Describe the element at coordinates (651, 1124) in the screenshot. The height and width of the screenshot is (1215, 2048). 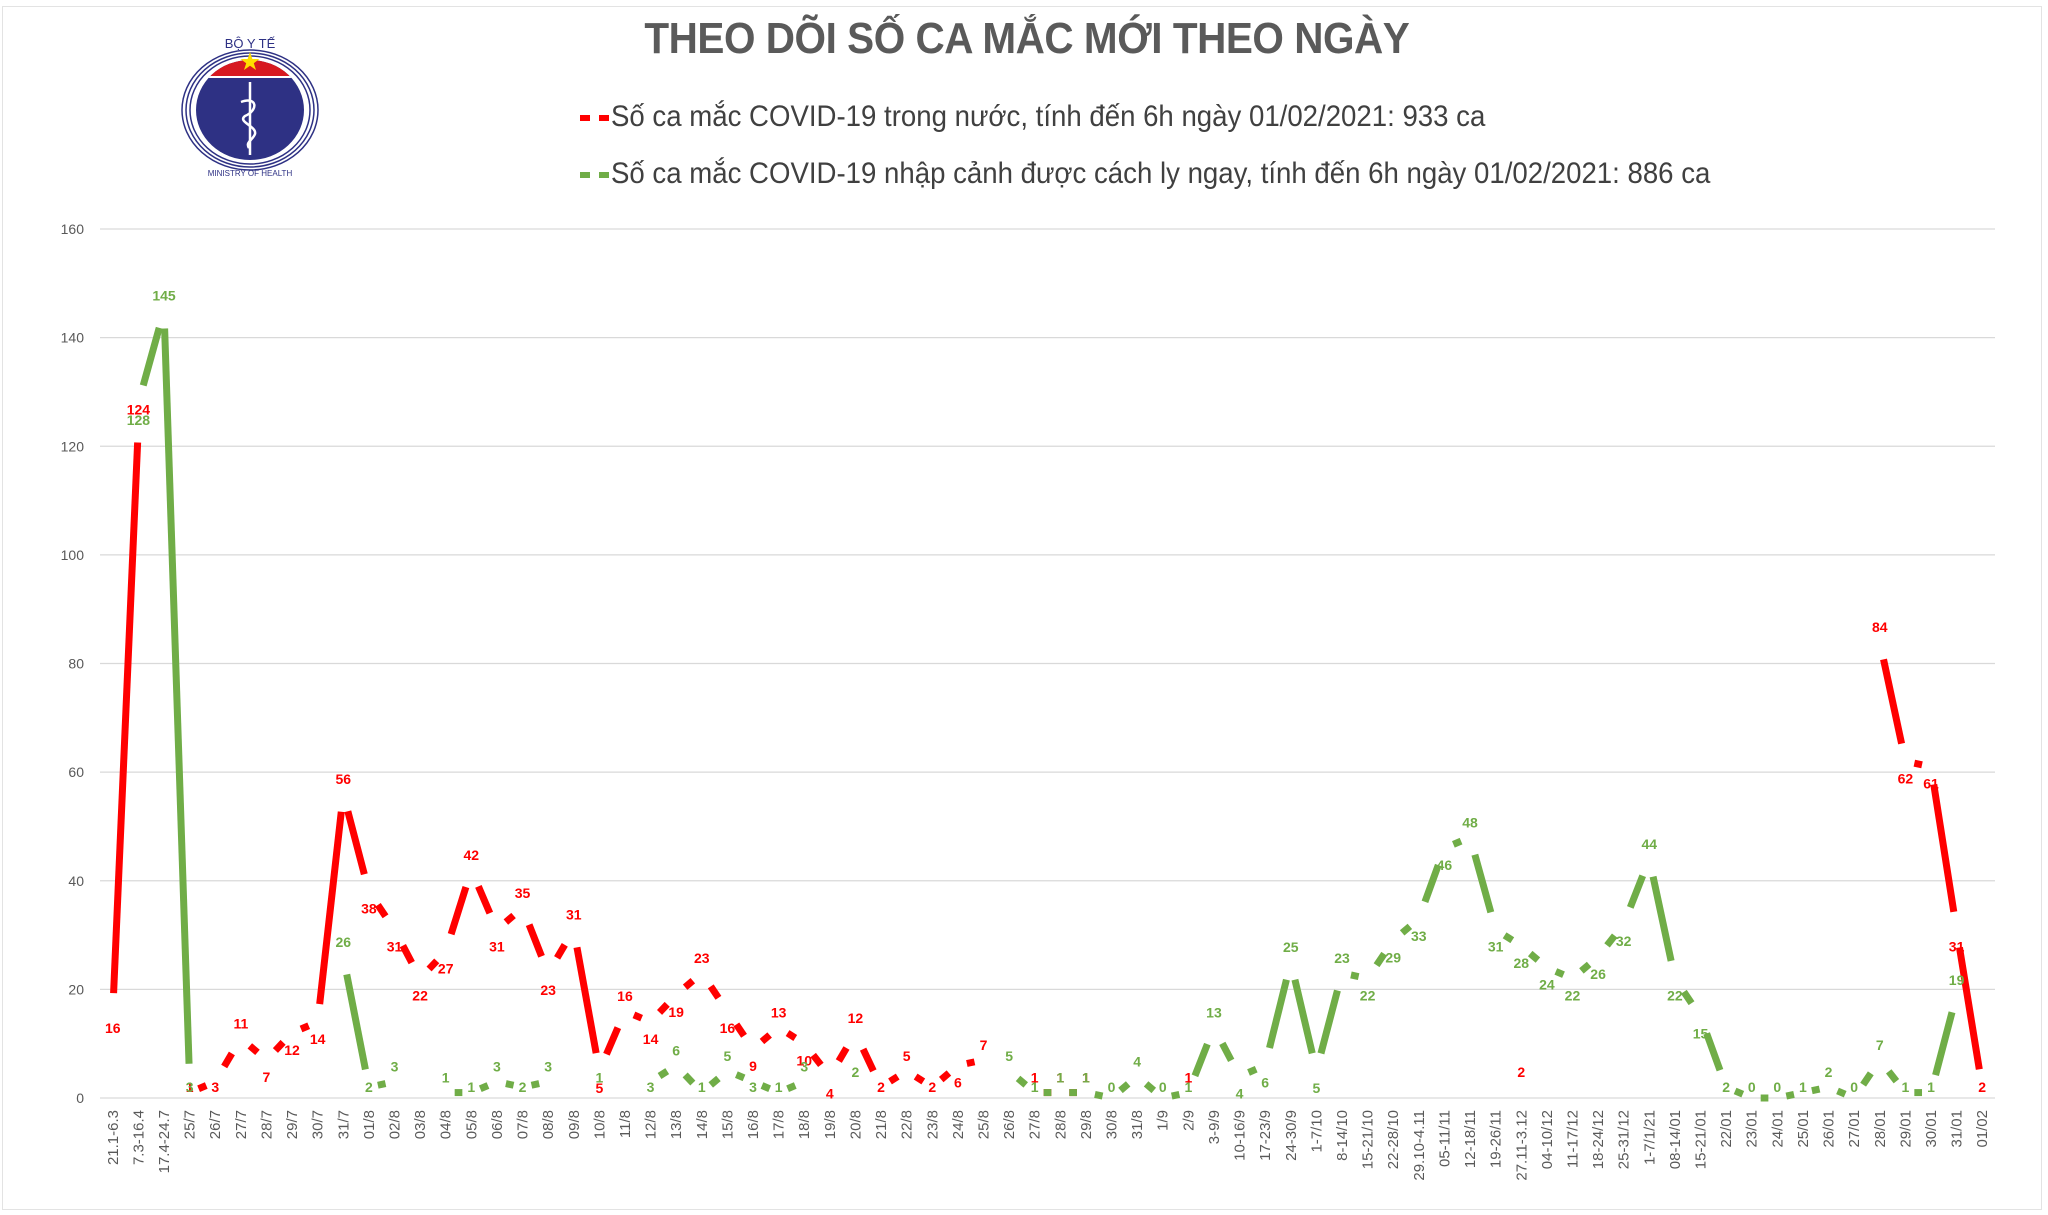
I see `x-tick-label: 12/8` at that location.